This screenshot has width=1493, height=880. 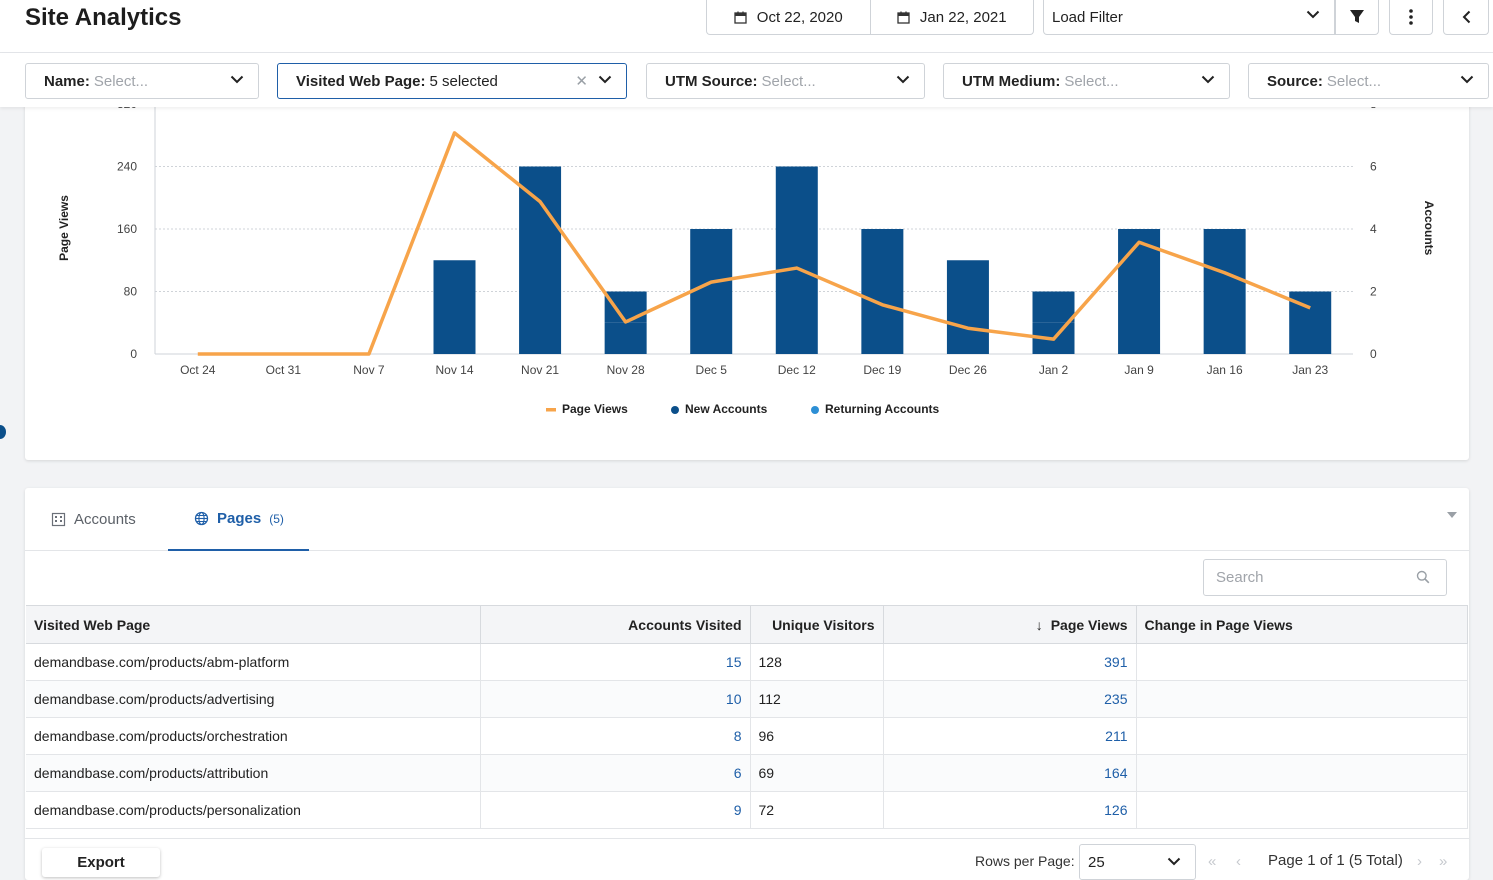 What do you see at coordinates (817, 624) in the screenshot?
I see `column-header-unique-visitors: Unique Visitors` at bounding box center [817, 624].